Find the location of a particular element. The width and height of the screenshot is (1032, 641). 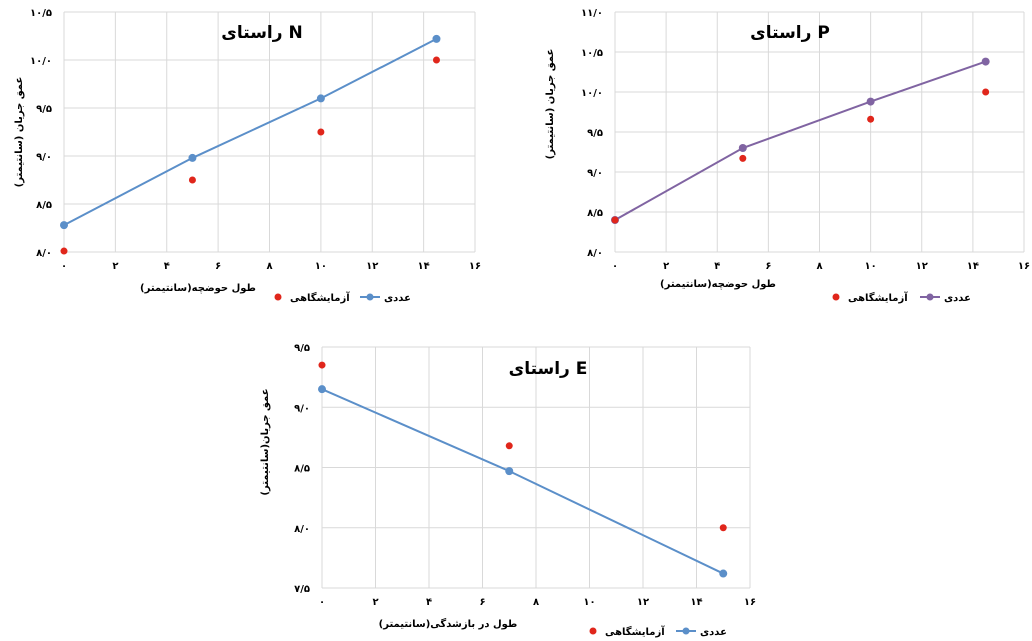

chart-p-title: راستای P is located at coordinates (790, 33).